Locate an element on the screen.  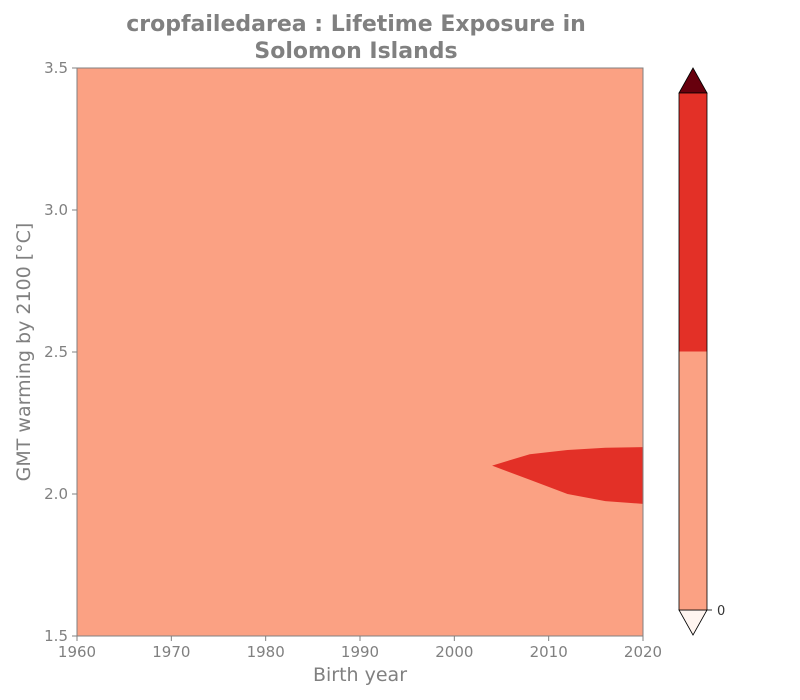
chart-title-line-2: Solomon Islands is located at coordinates (356, 51).